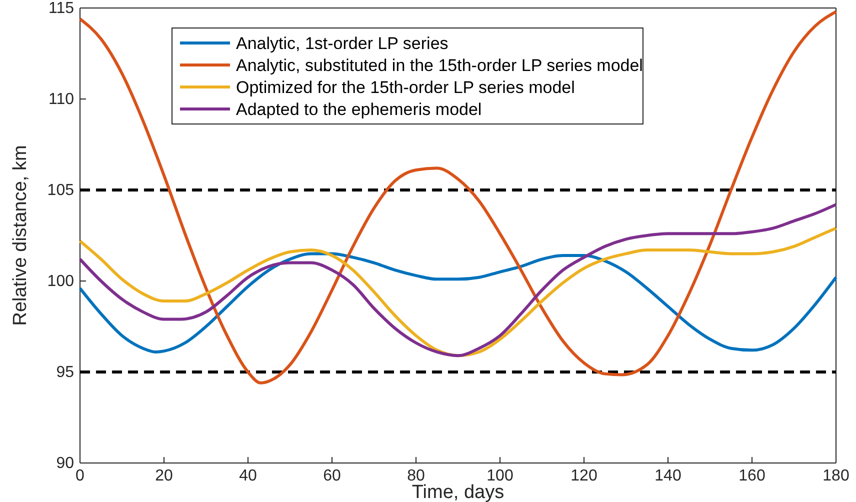 The height and width of the screenshot is (502, 856). I want to click on y-tick-label: 95, so click(65, 373).